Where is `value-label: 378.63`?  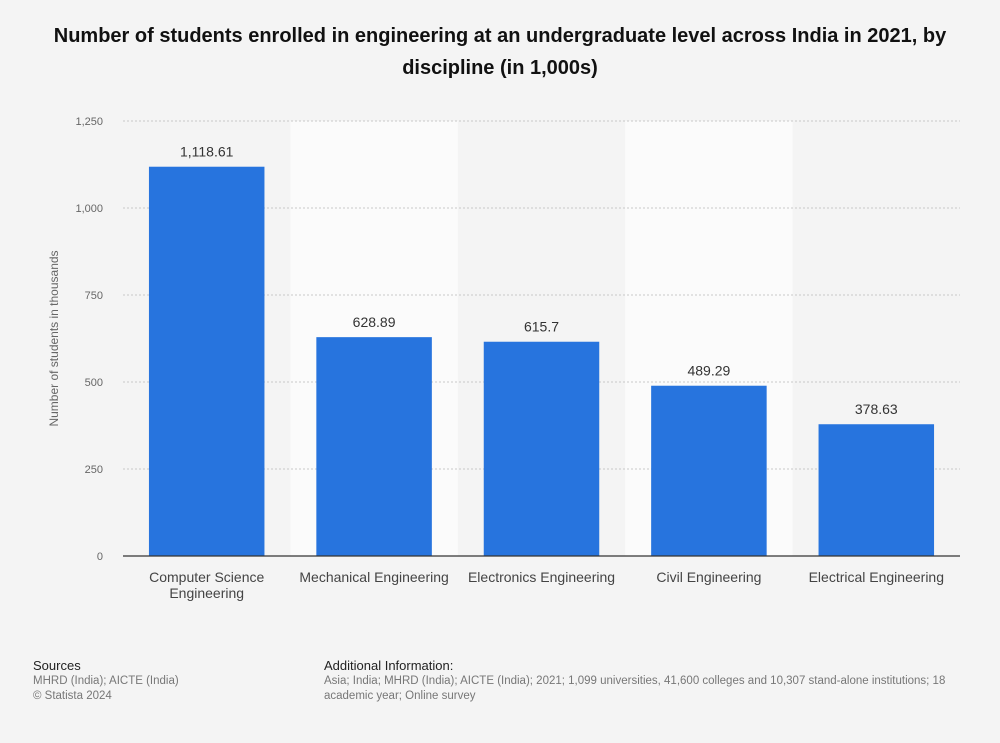
value-label: 378.63 is located at coordinates (876, 409).